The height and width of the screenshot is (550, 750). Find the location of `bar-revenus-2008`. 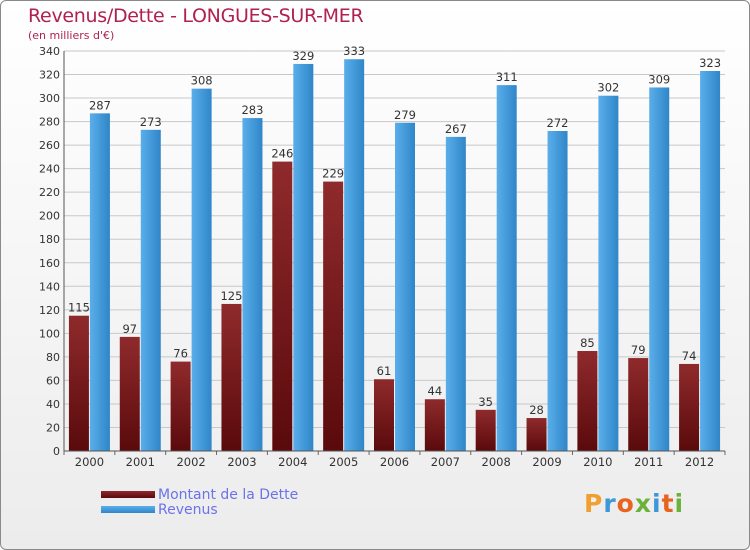

bar-revenus-2008 is located at coordinates (506, 268).